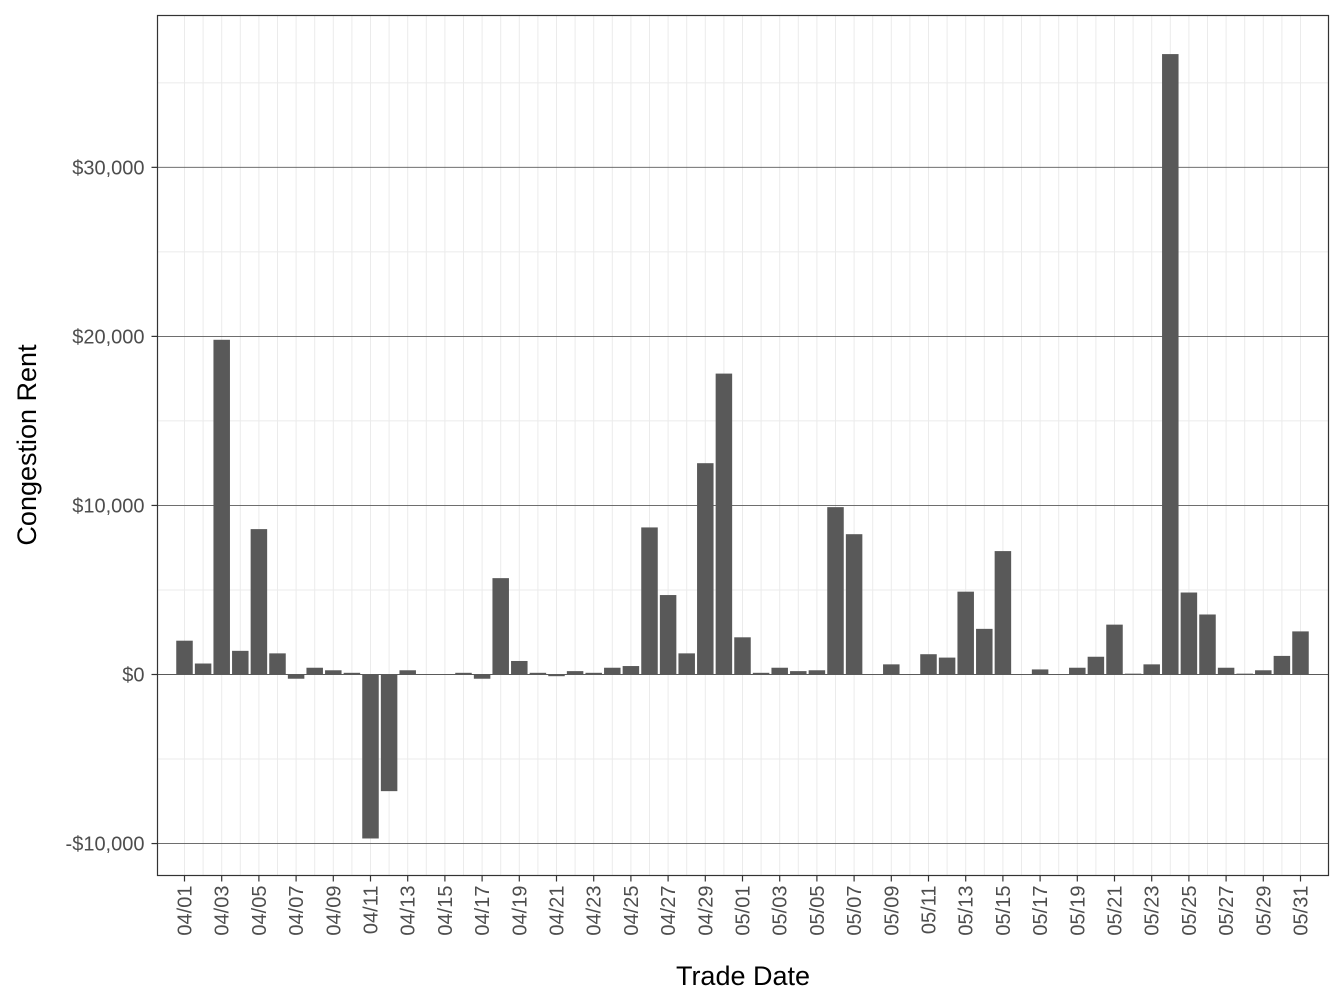 The image size is (1344, 1008). What do you see at coordinates (105, 845) in the screenshot?
I see `y-tick-label: -$10,000` at bounding box center [105, 845].